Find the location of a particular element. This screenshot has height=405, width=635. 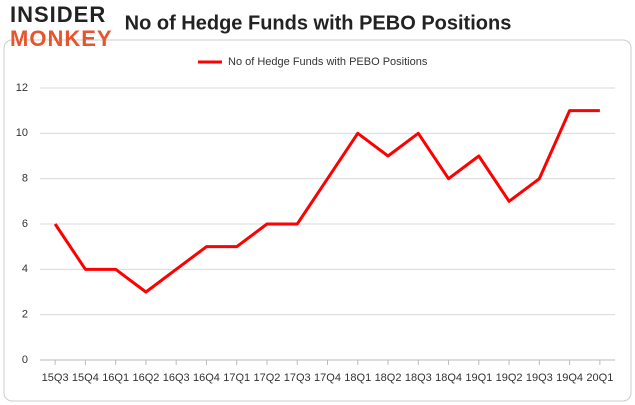

x-tick-label: 17Q1 is located at coordinates (236, 378).